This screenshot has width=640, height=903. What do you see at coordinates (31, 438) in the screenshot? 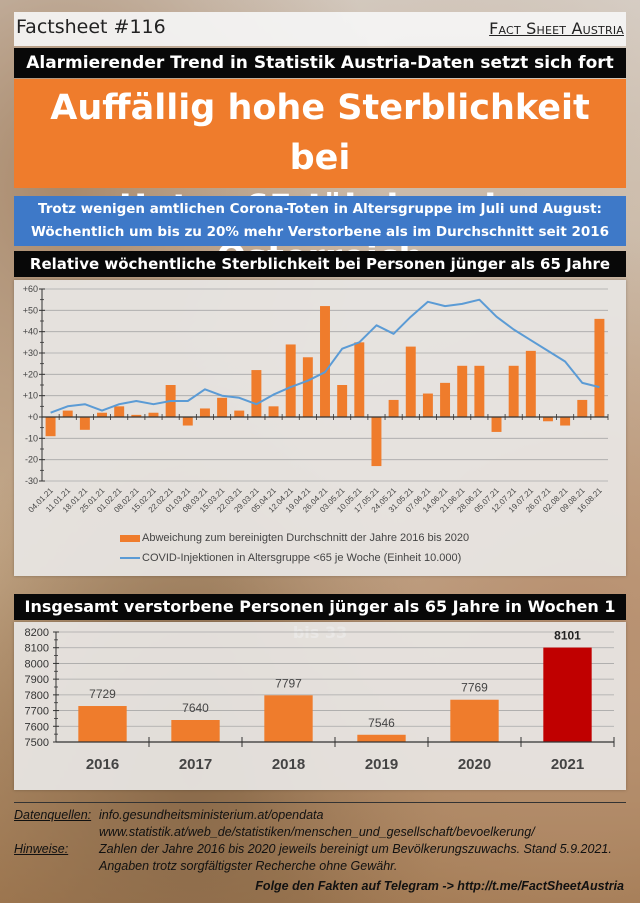
I see `y-tick-label: -10` at bounding box center [31, 438].